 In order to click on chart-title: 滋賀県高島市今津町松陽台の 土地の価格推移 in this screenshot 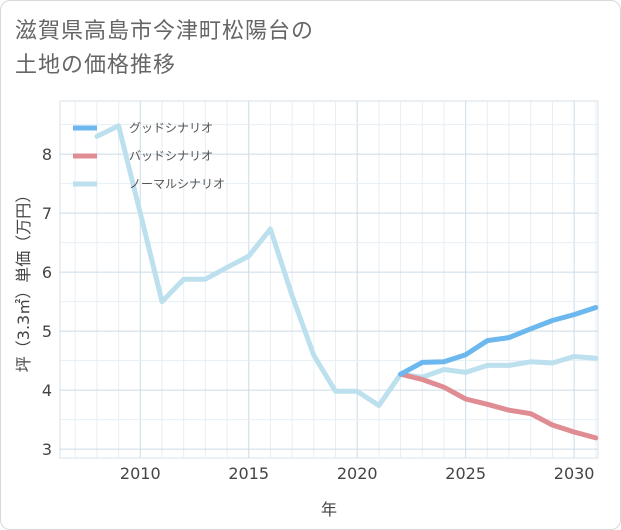, I will do `click(295, 49)`.